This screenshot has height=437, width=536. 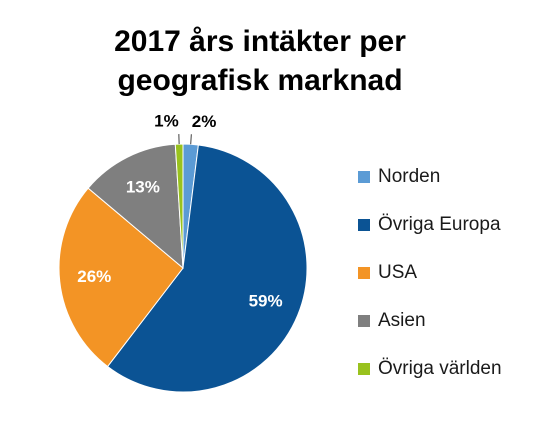 What do you see at coordinates (443, 274) in the screenshot?
I see `legend-item-usa: USA` at bounding box center [443, 274].